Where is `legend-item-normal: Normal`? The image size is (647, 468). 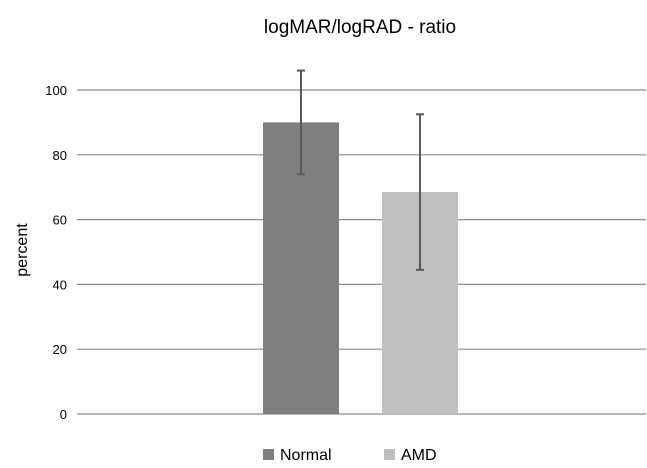 legend-item-normal: Normal is located at coordinates (297, 455).